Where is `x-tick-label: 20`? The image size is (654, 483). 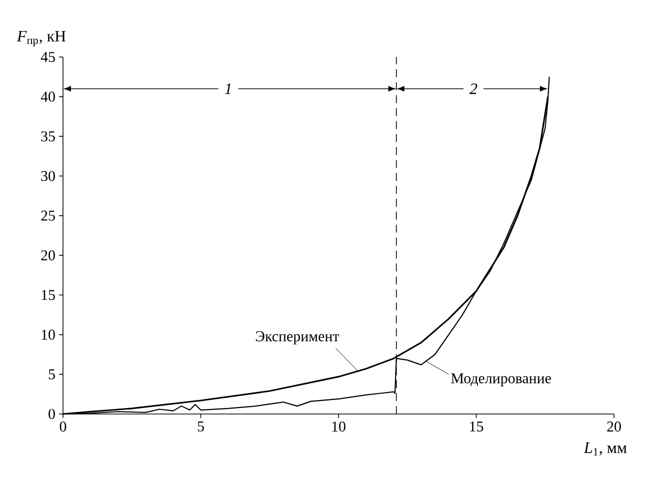 x-tick-label: 20 is located at coordinates (614, 427).